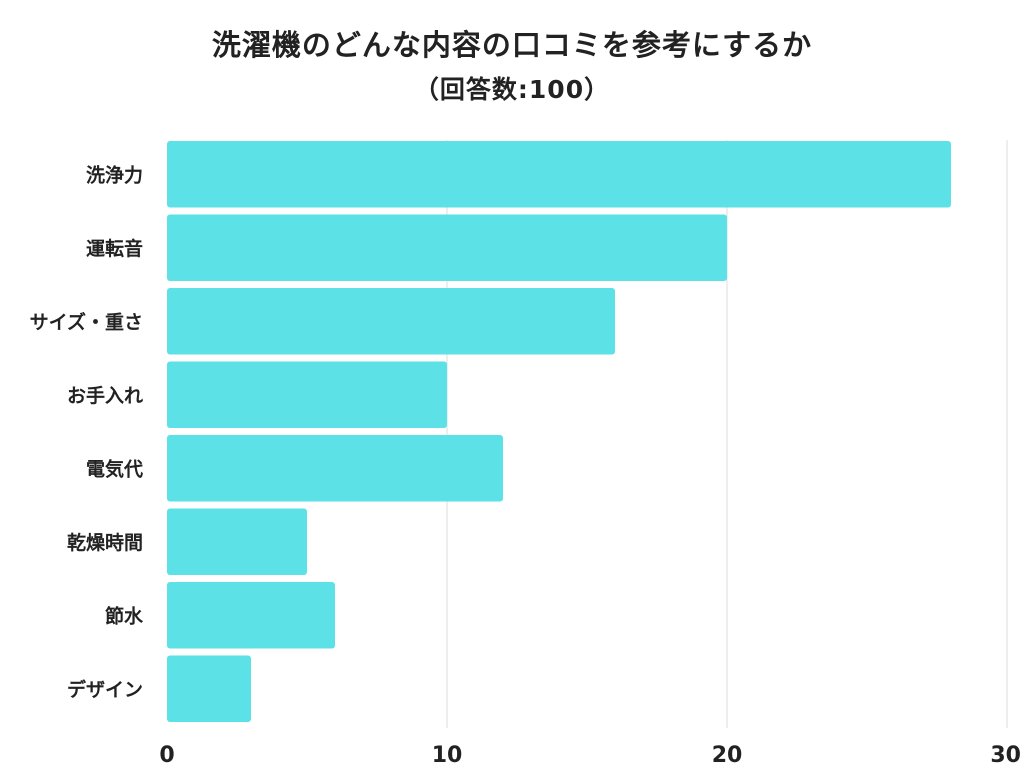  I want to click on x-tick-label: 30, so click(1005, 755).